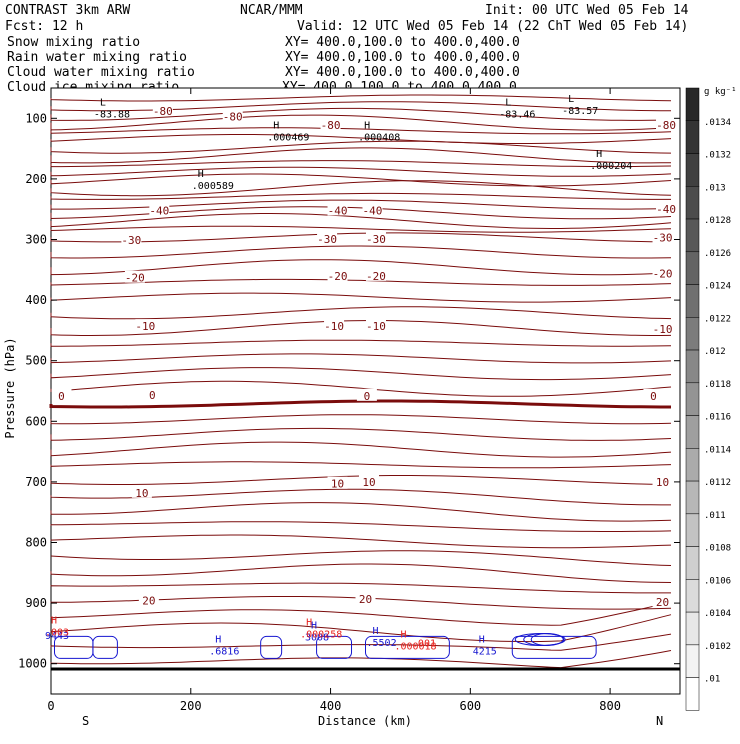  What do you see at coordinates (135, 278) in the screenshot?
I see `temperature-contour-label: -20` at bounding box center [135, 278].